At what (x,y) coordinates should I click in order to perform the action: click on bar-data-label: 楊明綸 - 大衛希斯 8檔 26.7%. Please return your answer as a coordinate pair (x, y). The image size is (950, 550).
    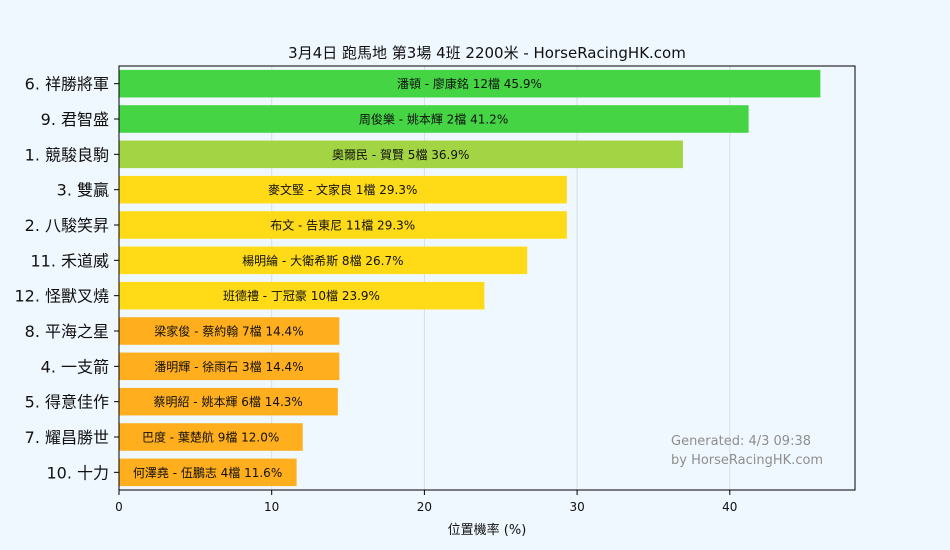
    Looking at the image, I should click on (322, 260).